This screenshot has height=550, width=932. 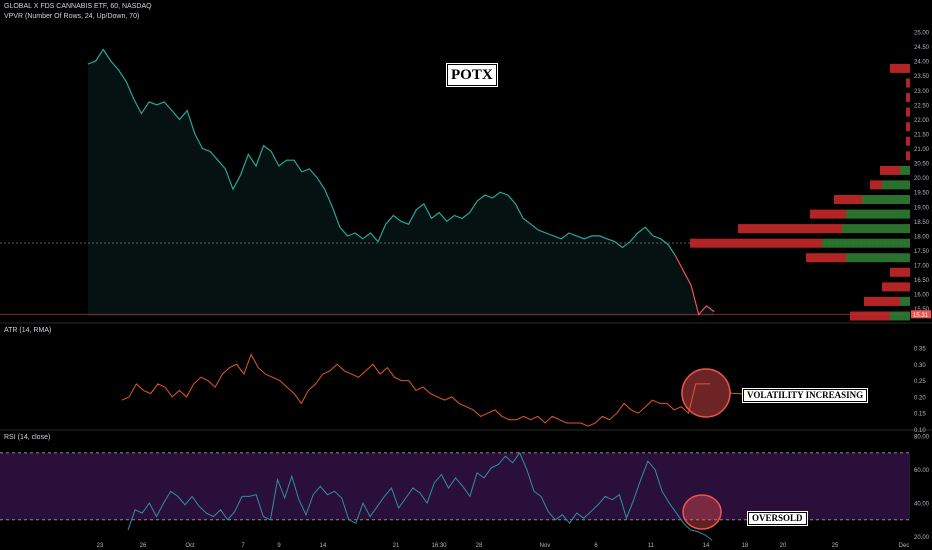 I want to click on price-y-tick: 22.50, so click(x=922, y=106).